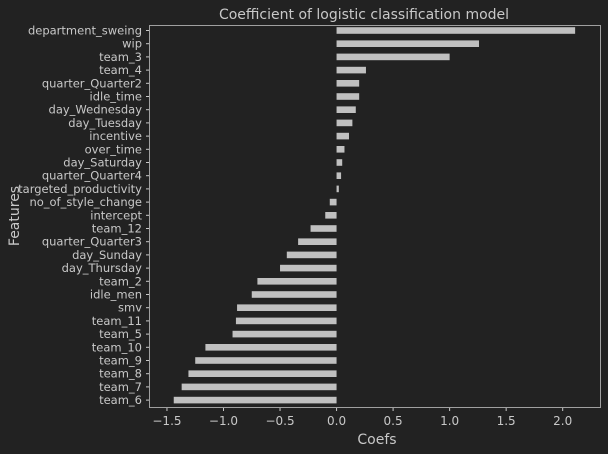 The image size is (608, 454). What do you see at coordinates (116, 295) in the screenshot?
I see `y-tick-label: idle_men` at bounding box center [116, 295].